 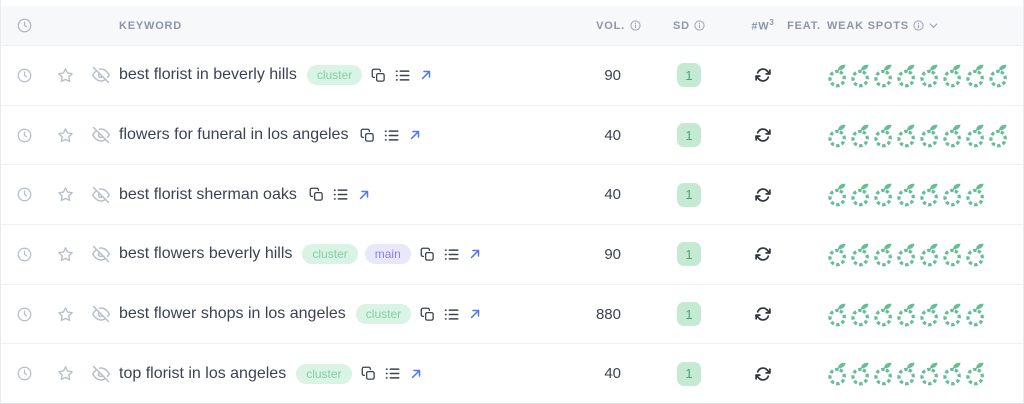 I want to click on column-header-w3: #W3, so click(x=763, y=25).